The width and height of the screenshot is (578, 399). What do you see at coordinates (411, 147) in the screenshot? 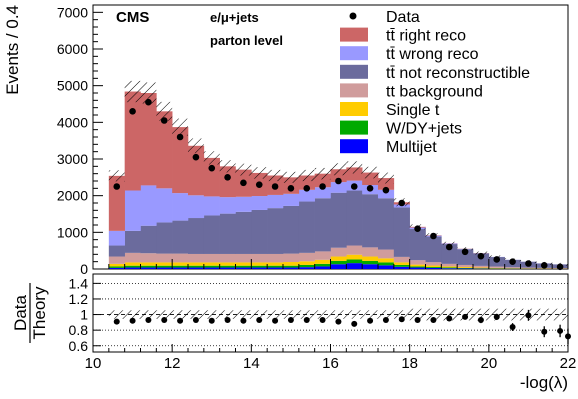
I see `legend-label: Multijet` at bounding box center [411, 147].